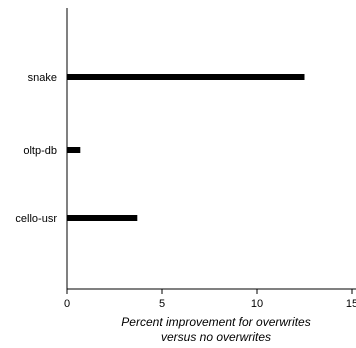 This screenshot has height=348, width=356. I want to click on category-label-cello-usr: cello-usr, so click(36, 219).